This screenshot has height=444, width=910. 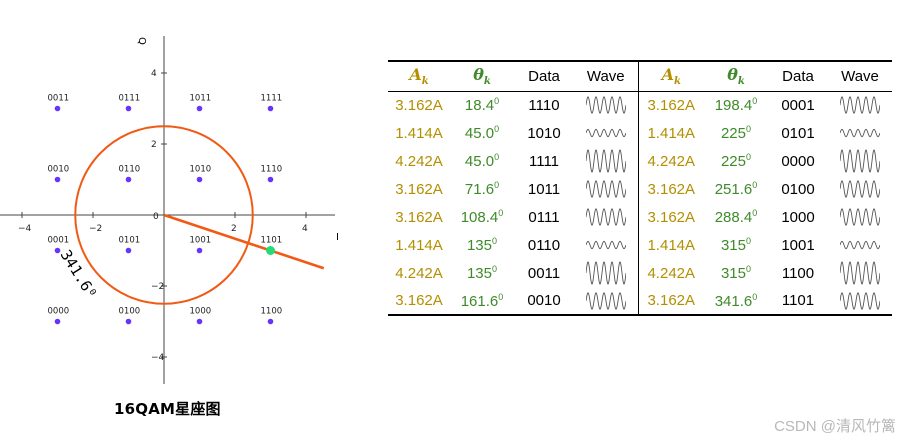 I want to click on point-label: 1101, so click(x=272, y=241).